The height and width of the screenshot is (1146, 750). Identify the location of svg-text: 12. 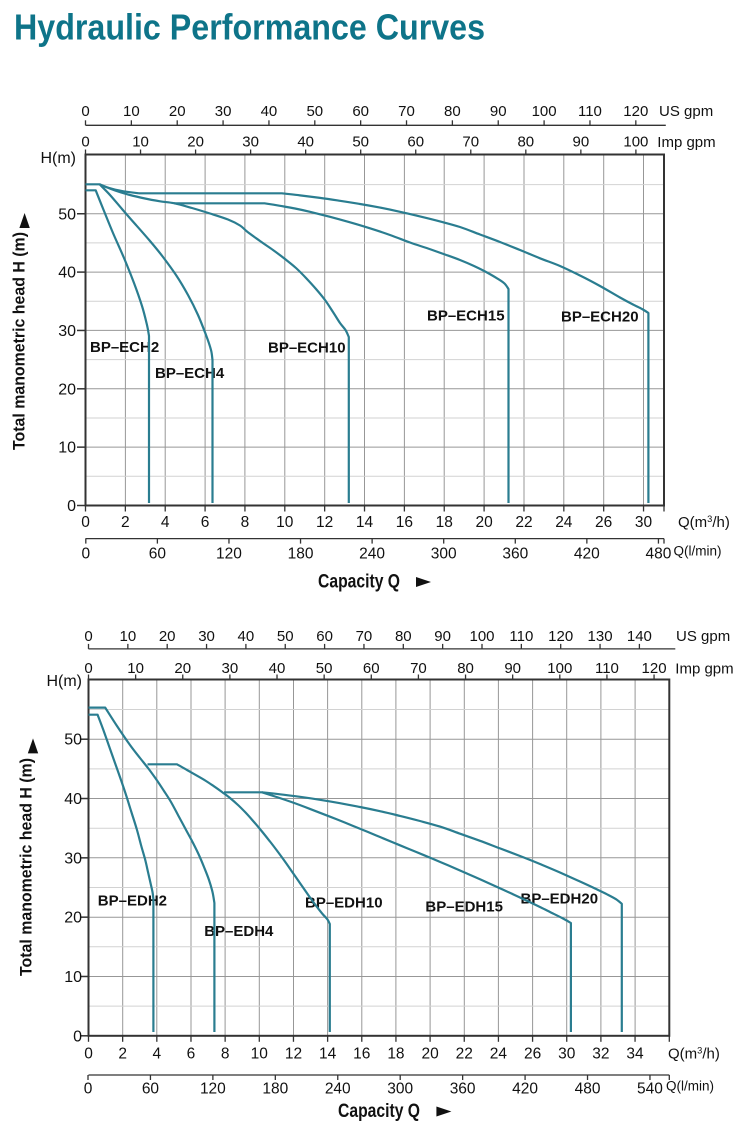
(293, 1053).